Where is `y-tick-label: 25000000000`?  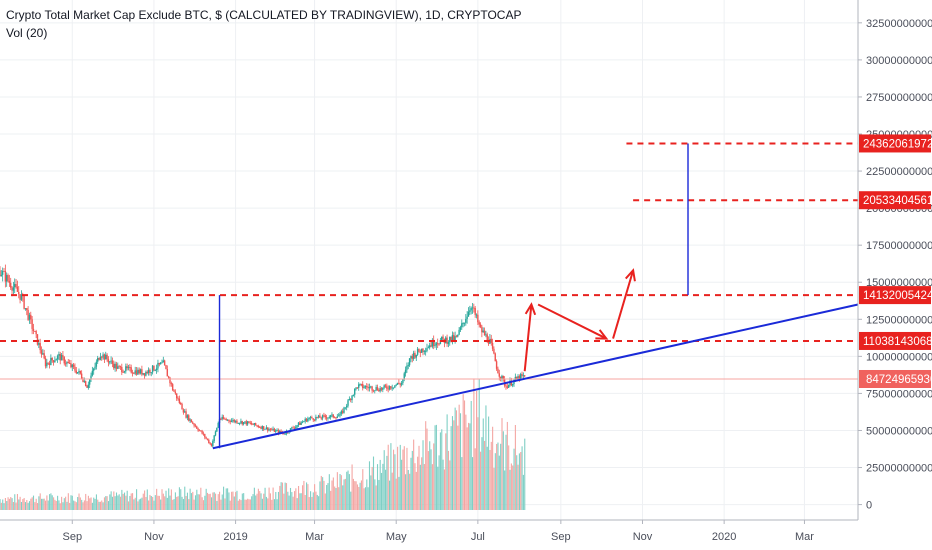
y-tick-label: 25000000000 is located at coordinates (899, 469).